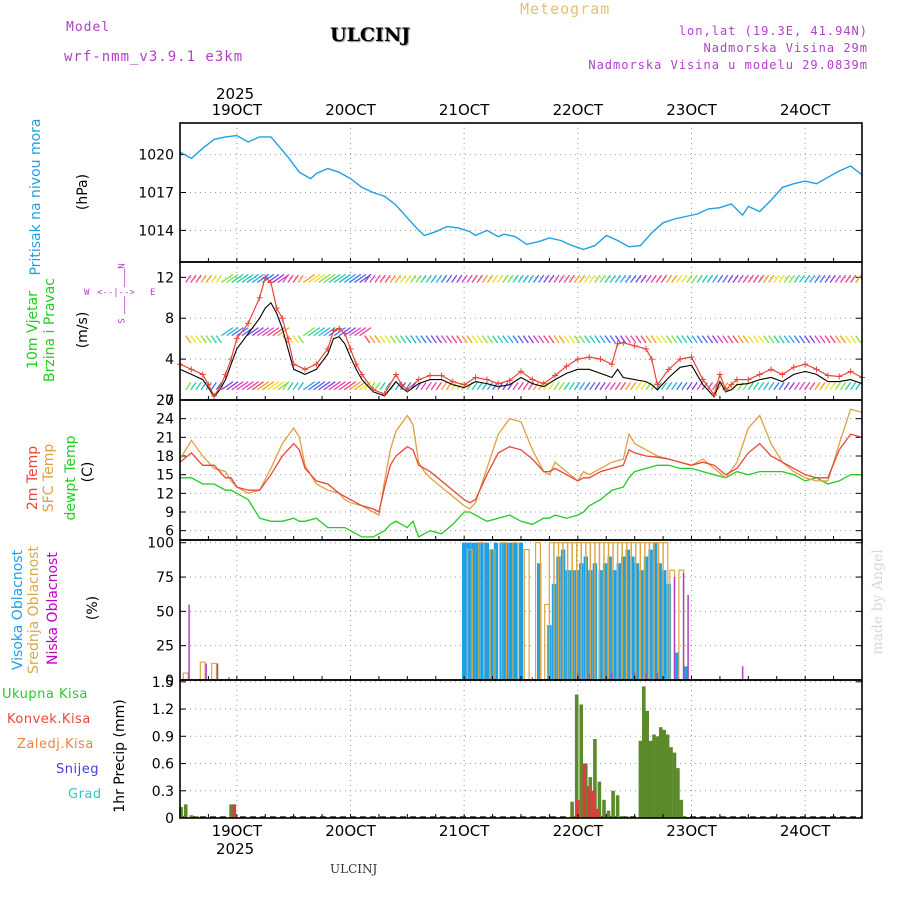  What do you see at coordinates (165, 476) in the screenshot?
I see `ytick-label-temp: 15` at bounding box center [165, 476].